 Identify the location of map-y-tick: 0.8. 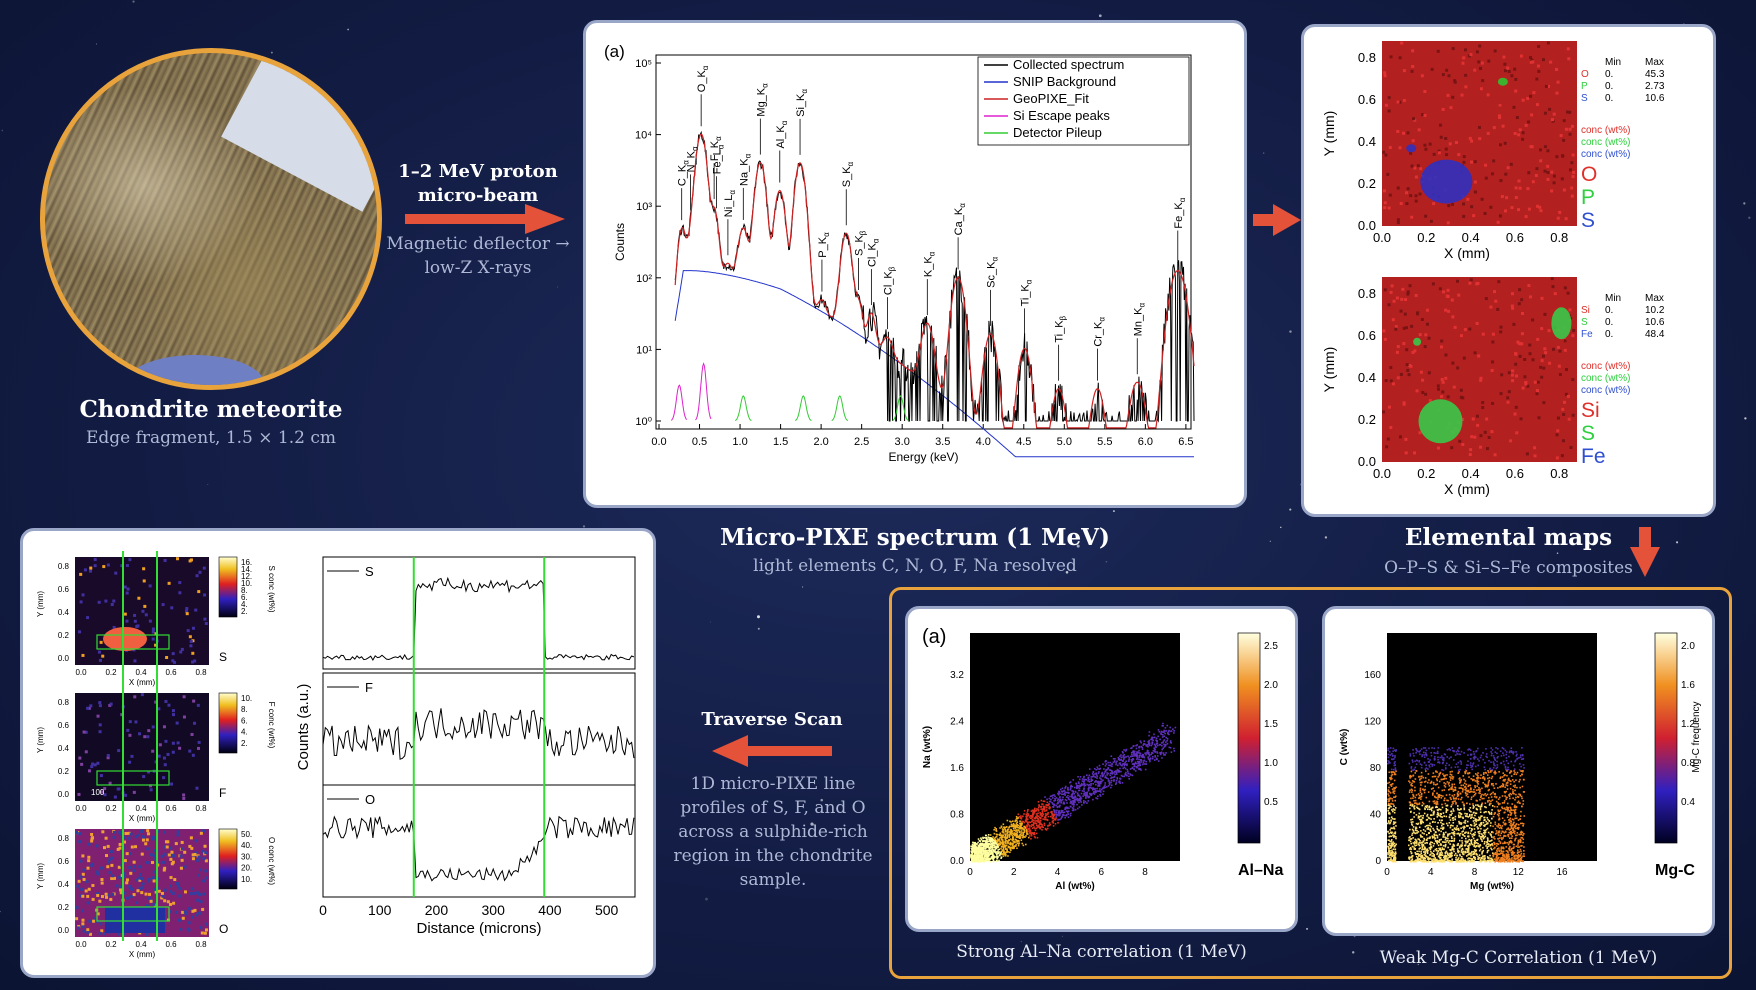
(1367, 57).